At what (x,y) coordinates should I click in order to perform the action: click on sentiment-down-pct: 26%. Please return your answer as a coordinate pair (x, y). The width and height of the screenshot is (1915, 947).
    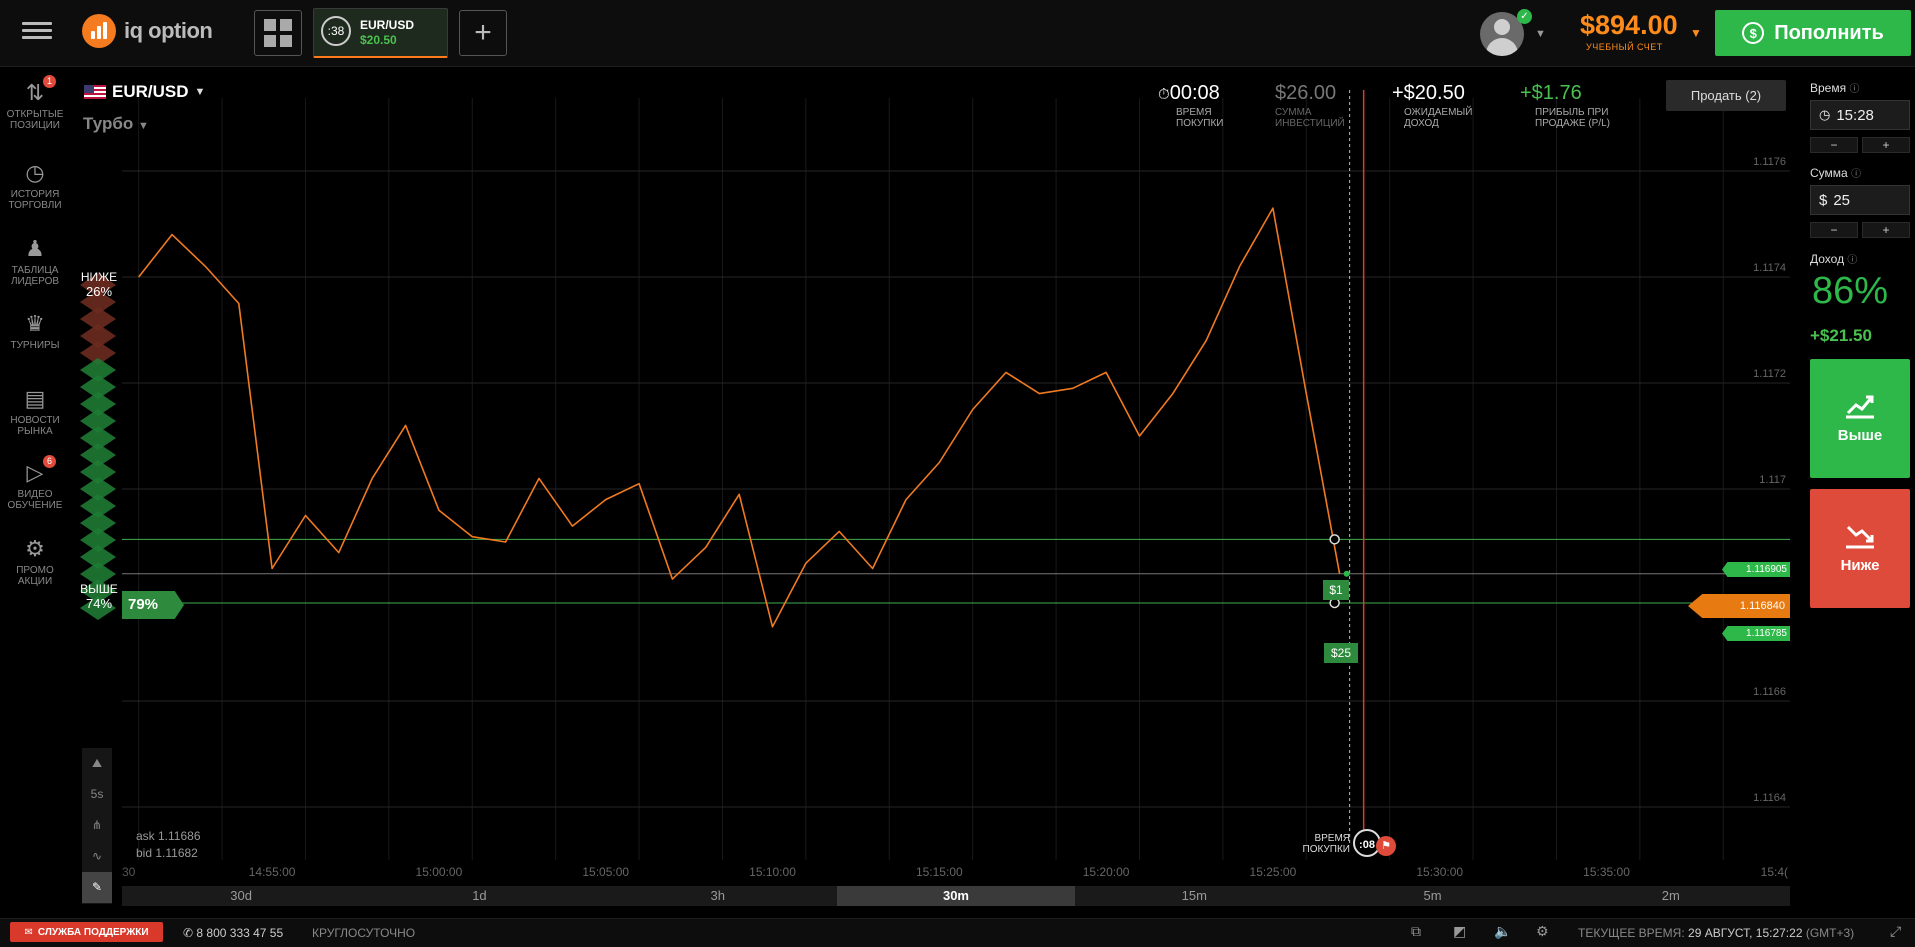
    Looking at the image, I should click on (99, 291).